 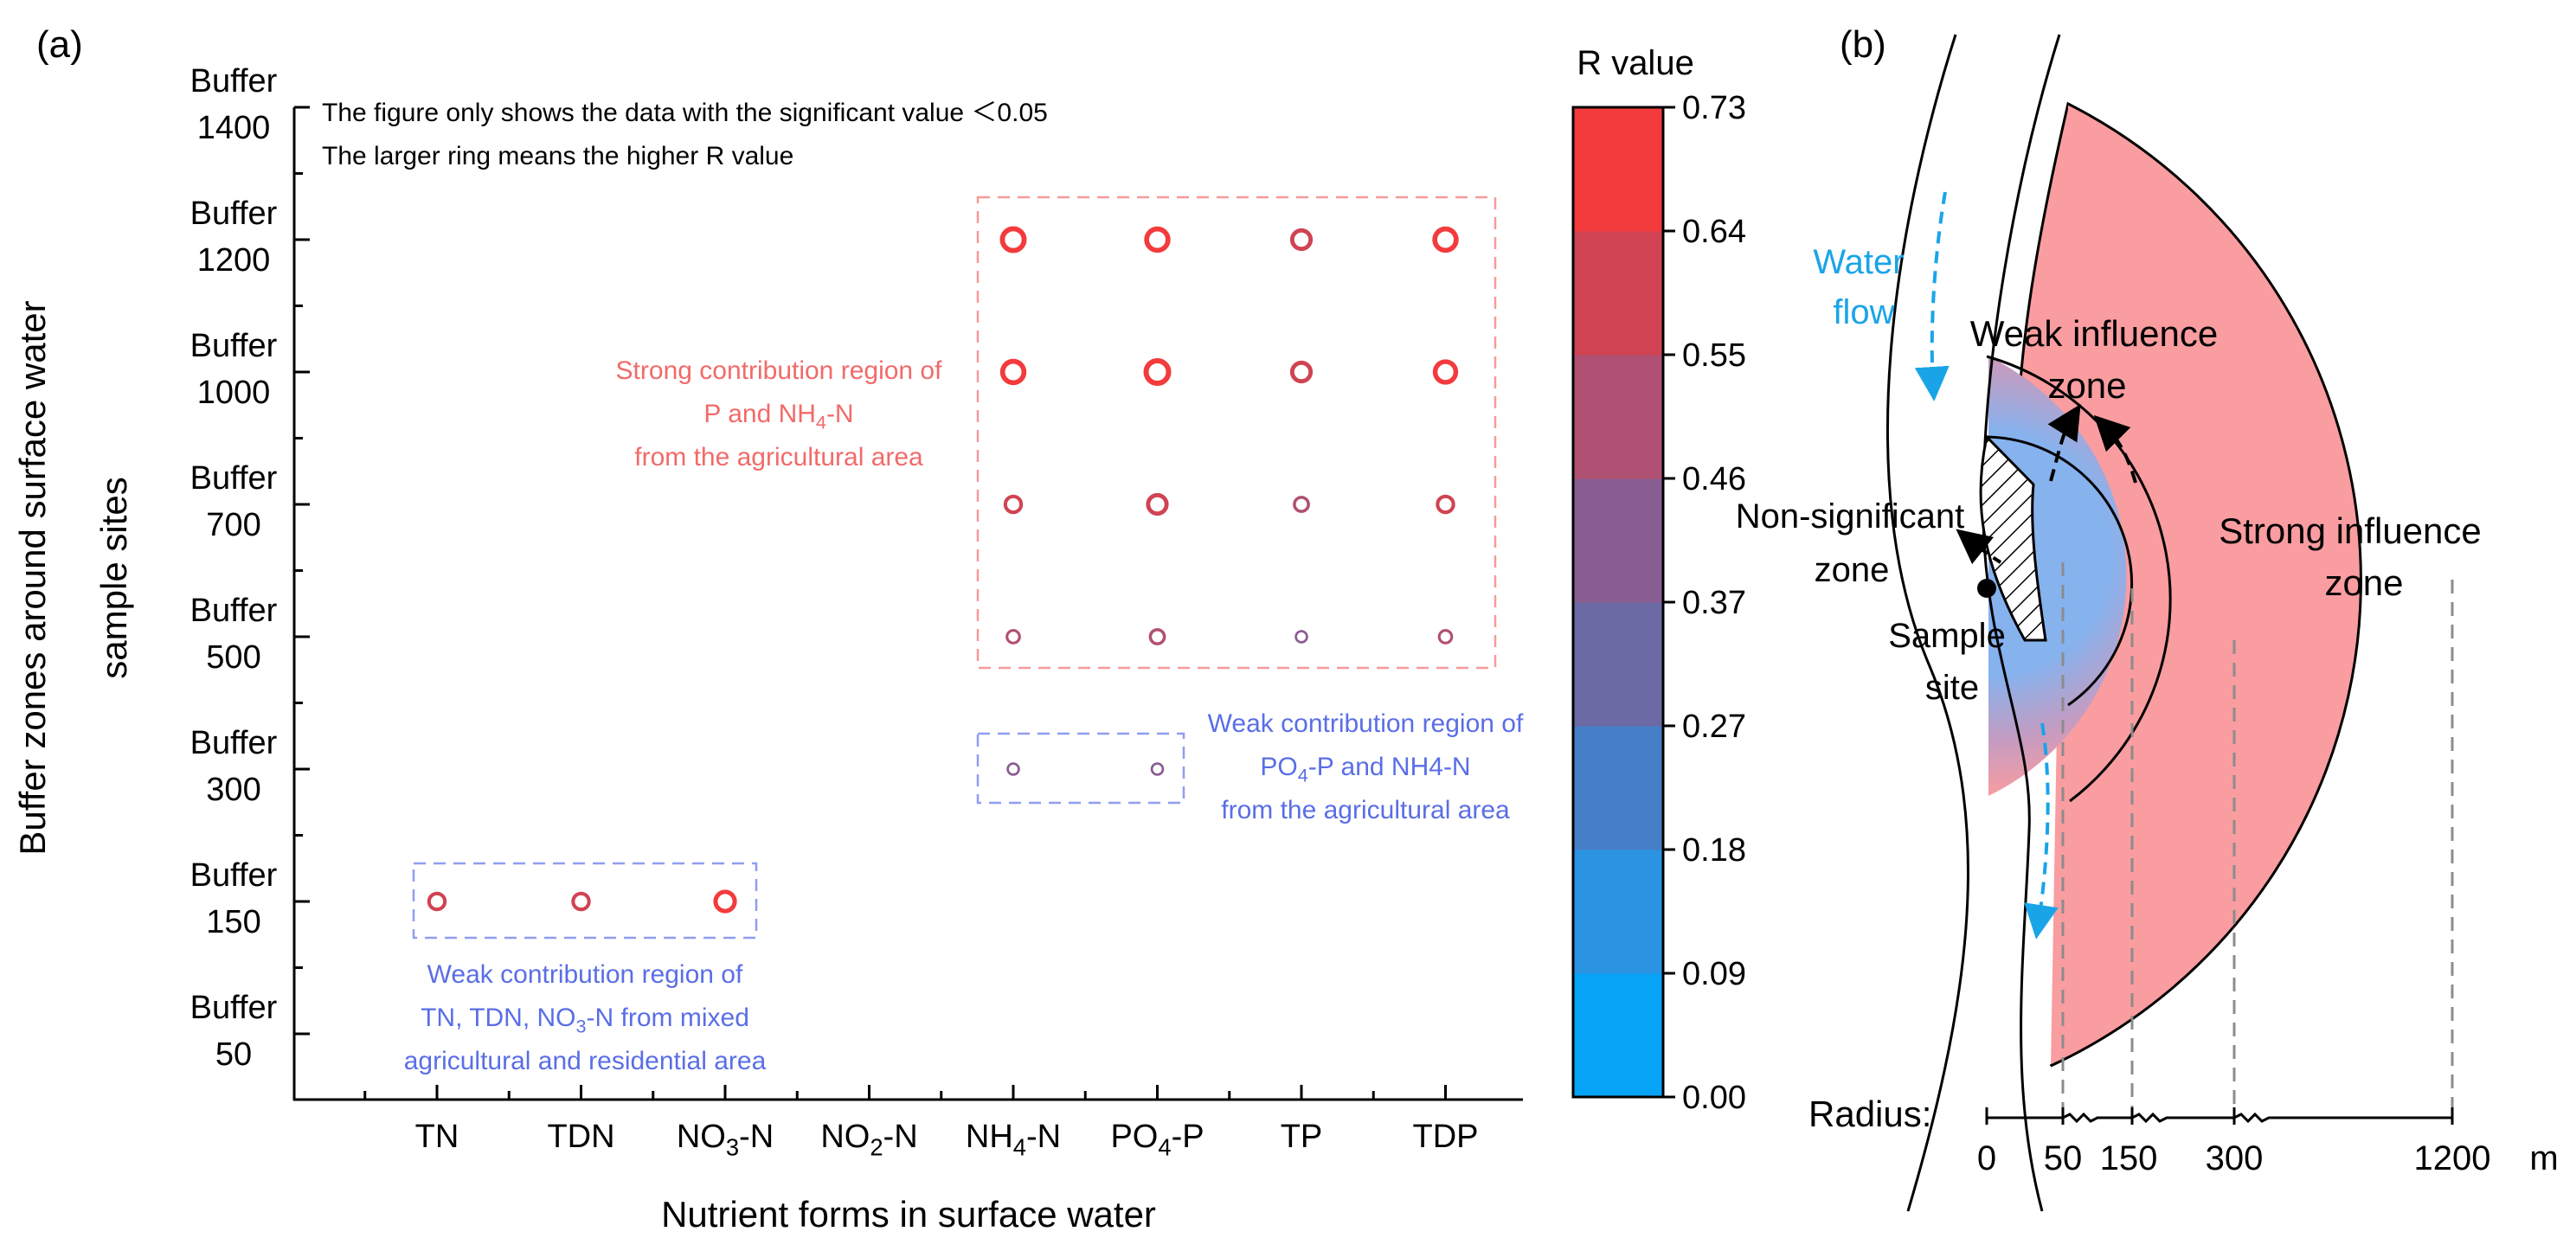 I want to click on river-left-bank, so click(x=1927, y=623).